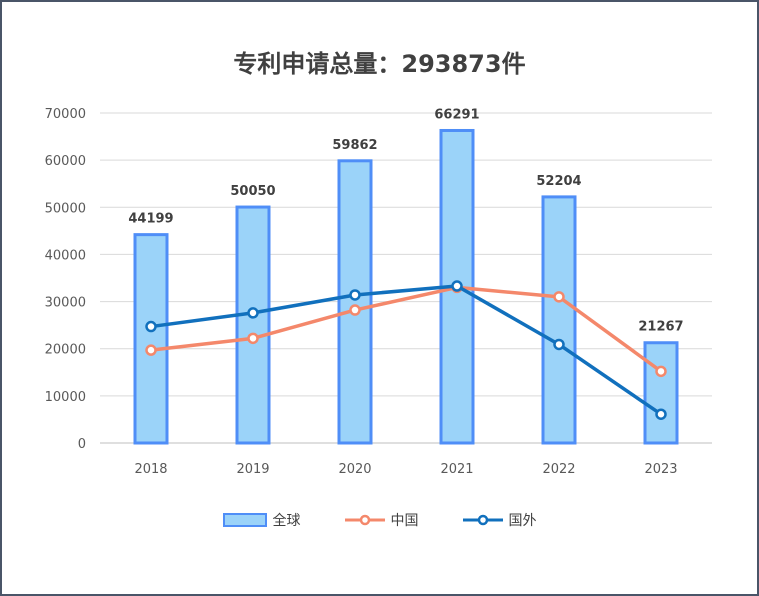 This screenshot has height=596, width=759. What do you see at coordinates (456, 469) in the screenshot?
I see `x-tick-label: 2021` at bounding box center [456, 469].